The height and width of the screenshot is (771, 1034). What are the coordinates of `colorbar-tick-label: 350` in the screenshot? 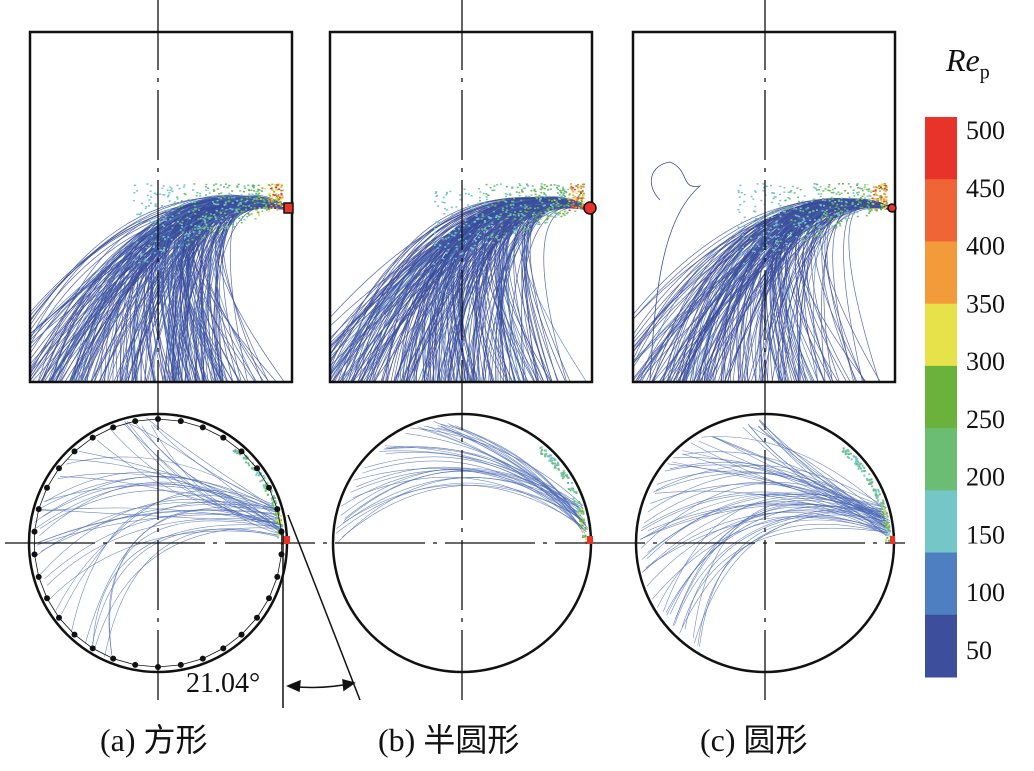 It's located at (985, 303).